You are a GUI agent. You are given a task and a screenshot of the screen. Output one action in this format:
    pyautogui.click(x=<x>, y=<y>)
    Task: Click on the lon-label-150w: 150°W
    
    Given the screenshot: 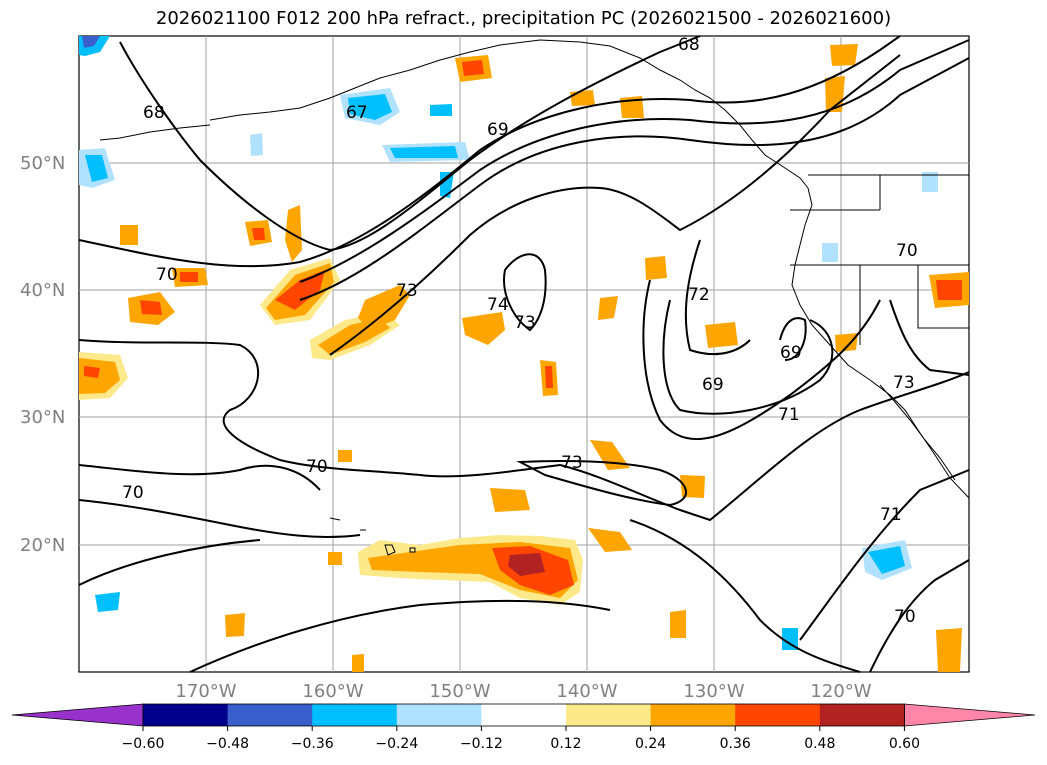 What is the action you would take?
    pyautogui.click(x=459, y=691)
    